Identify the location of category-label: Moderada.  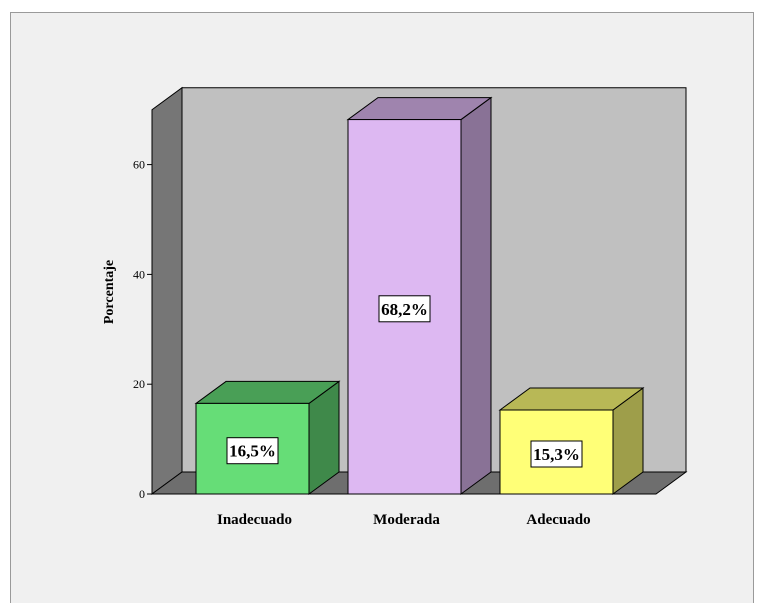
(406, 520).